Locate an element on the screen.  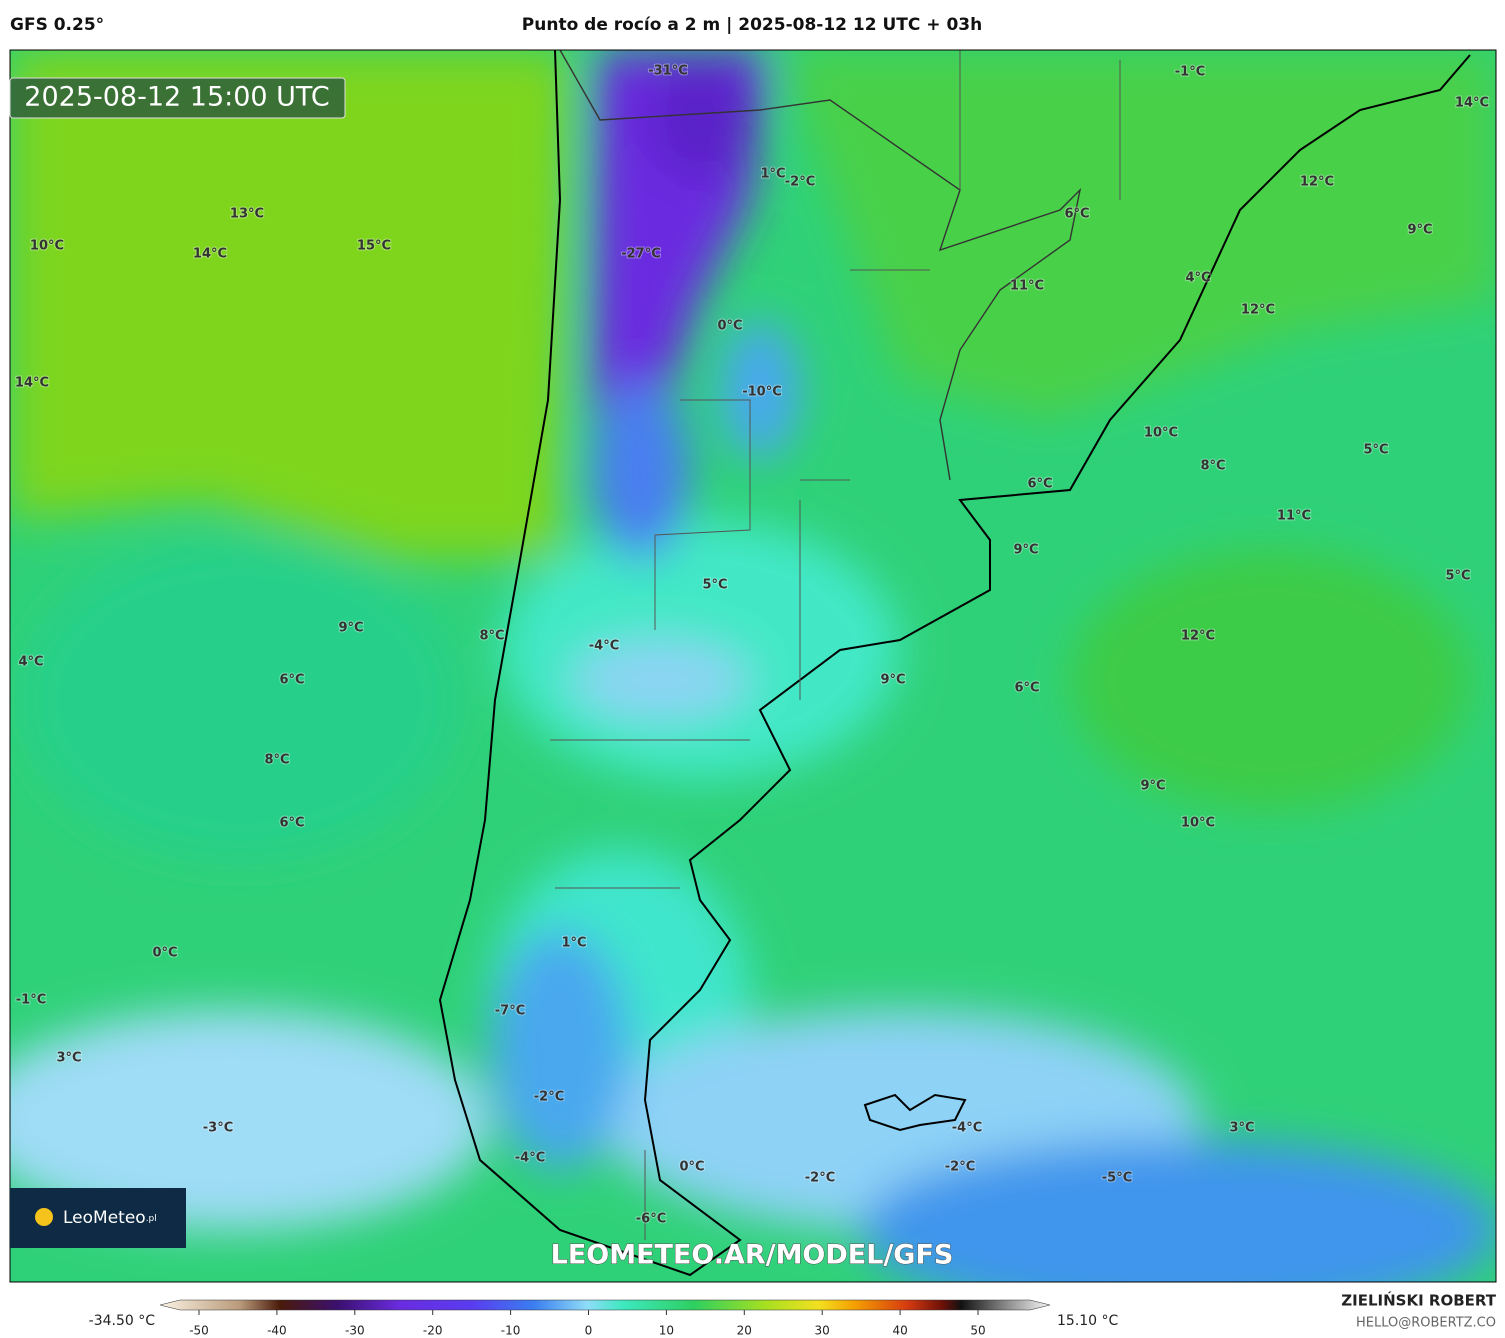
temperature-label: -27°C is located at coordinates (641, 254).